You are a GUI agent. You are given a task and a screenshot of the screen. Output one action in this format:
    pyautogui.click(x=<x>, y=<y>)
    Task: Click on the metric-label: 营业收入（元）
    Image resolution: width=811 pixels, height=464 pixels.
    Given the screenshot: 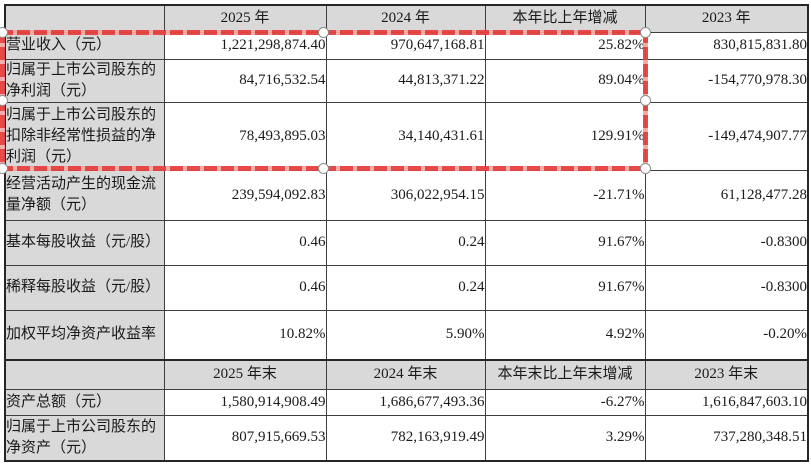 What is the action you would take?
    pyautogui.click(x=84, y=45)
    